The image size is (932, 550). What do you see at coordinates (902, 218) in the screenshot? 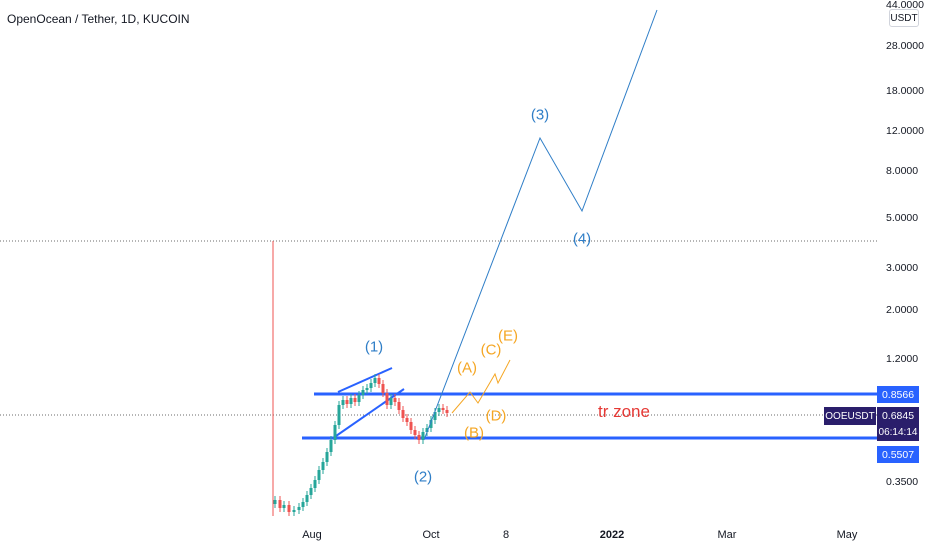
I see `price-tick: 5.0000` at bounding box center [902, 218].